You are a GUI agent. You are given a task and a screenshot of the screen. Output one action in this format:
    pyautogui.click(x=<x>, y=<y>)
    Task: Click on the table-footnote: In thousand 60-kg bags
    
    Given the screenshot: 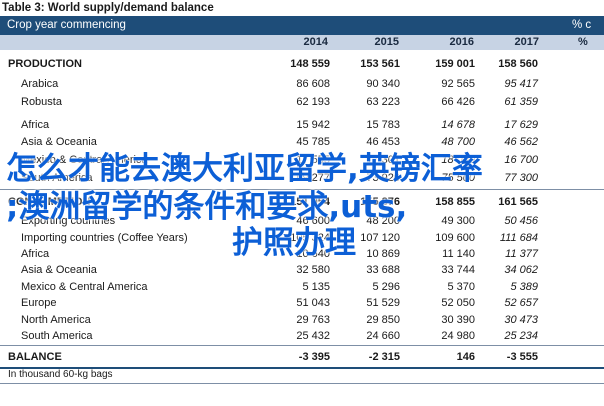 What is the action you would take?
    pyautogui.click(x=60, y=374)
    